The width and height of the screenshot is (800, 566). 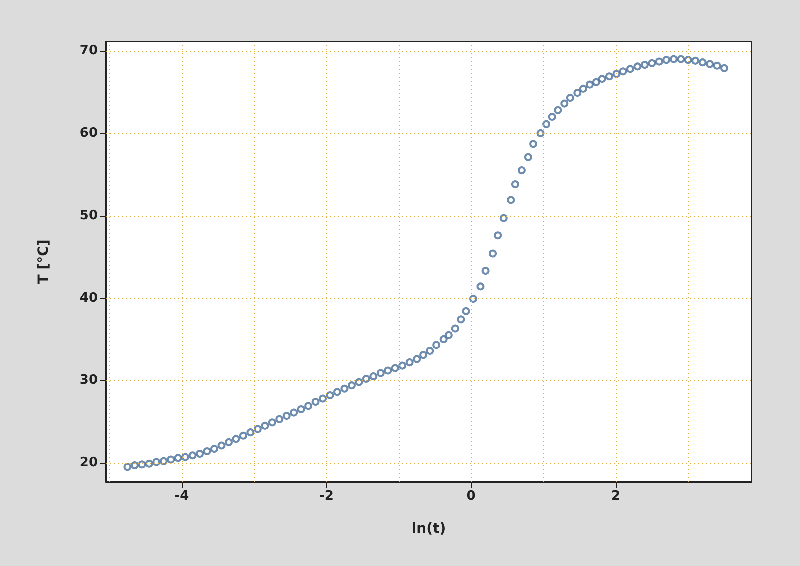 What do you see at coordinates (89, 380) in the screenshot?
I see `y-tick-label: 30` at bounding box center [89, 380].